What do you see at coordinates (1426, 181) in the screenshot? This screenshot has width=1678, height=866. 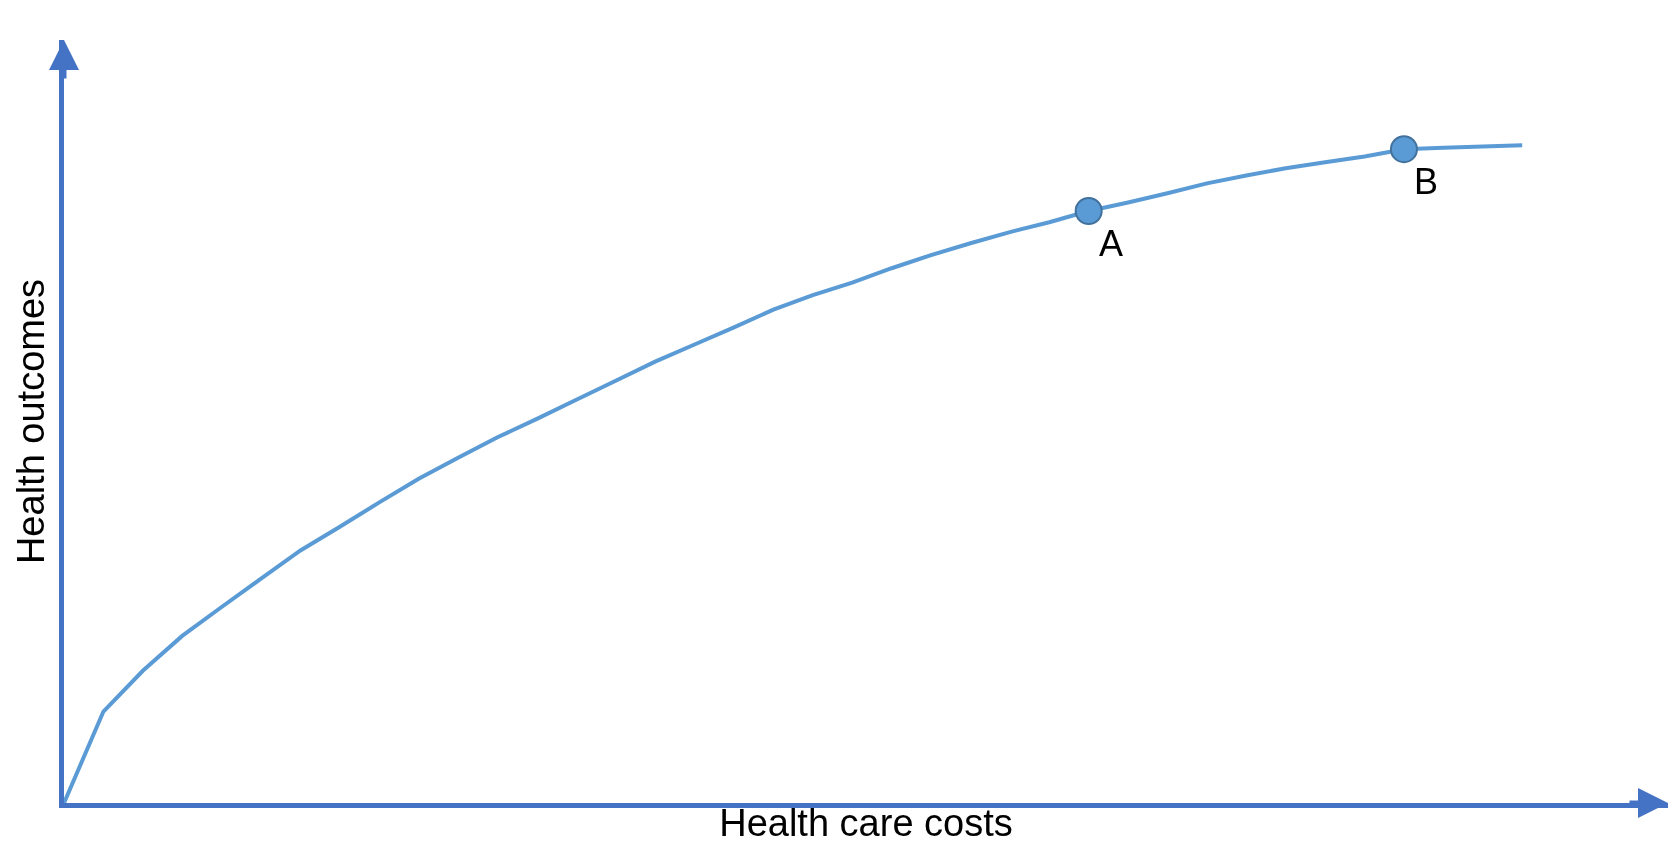 I see `annotation: B` at bounding box center [1426, 181].